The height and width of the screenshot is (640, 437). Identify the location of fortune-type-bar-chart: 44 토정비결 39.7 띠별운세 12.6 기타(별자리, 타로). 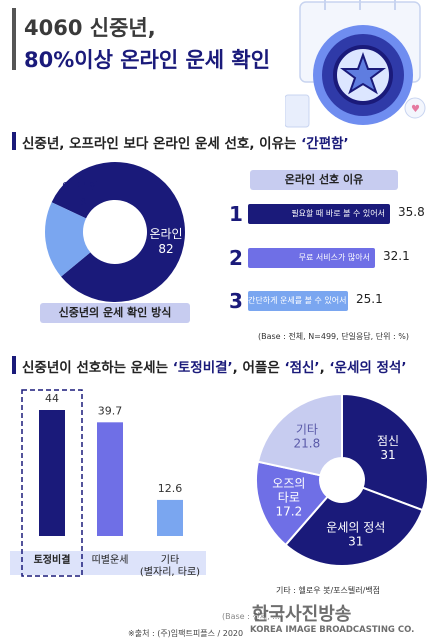
(108, 483).